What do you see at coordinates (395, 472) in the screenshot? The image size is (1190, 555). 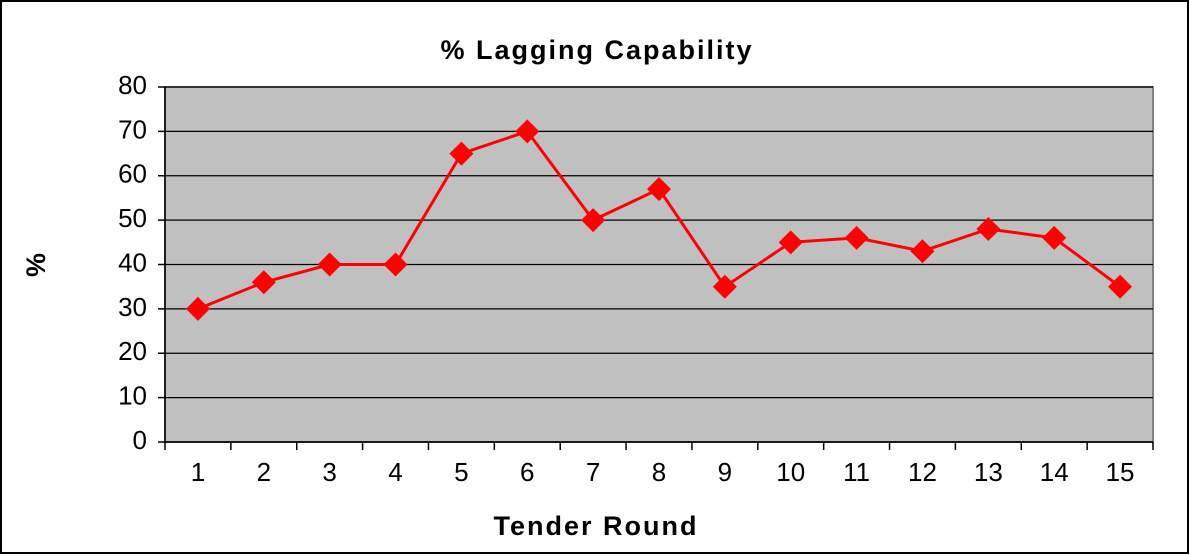 I see `x-tick-label: 4` at bounding box center [395, 472].